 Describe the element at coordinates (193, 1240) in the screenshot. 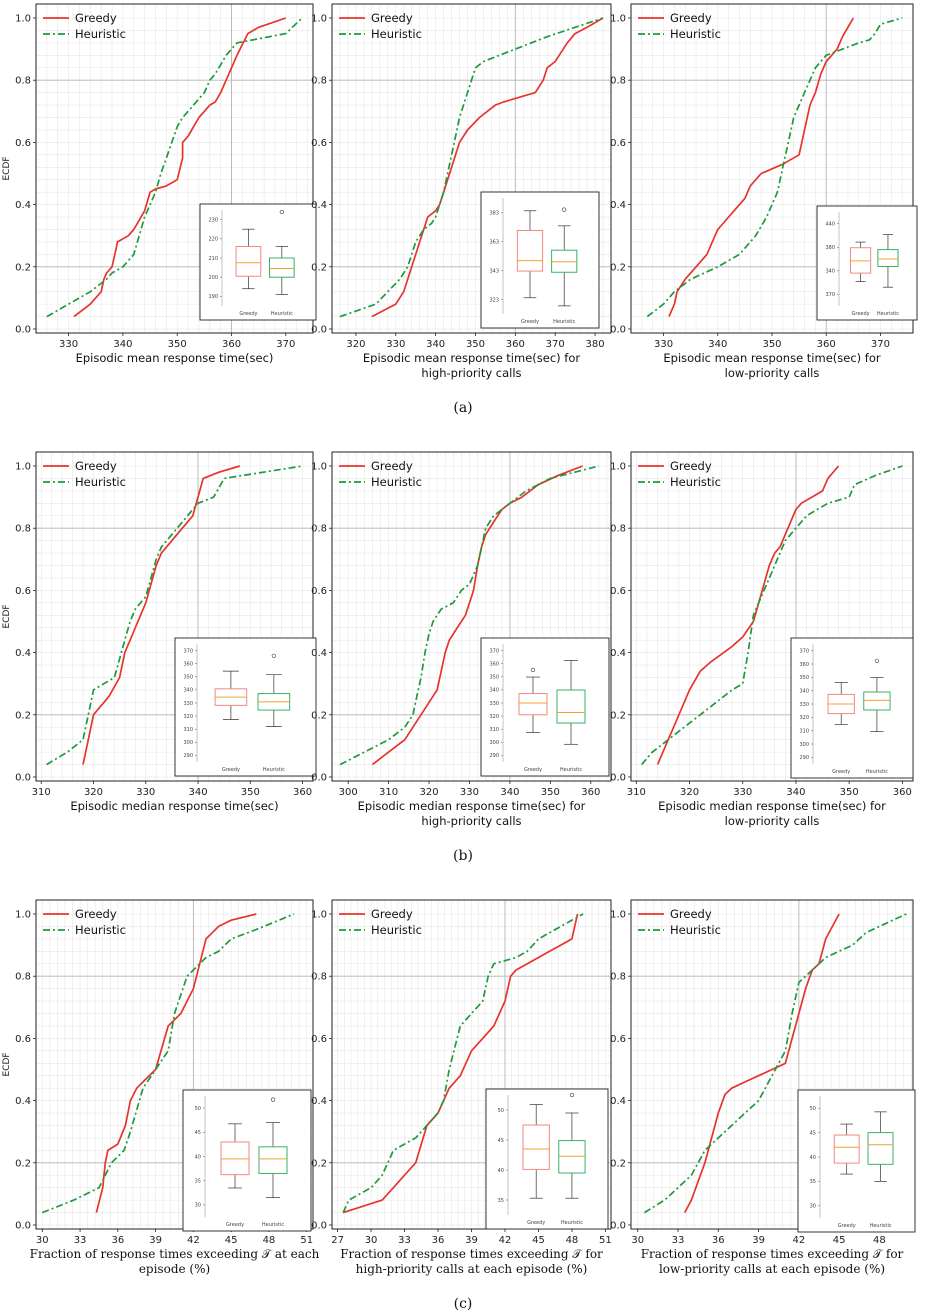

I see `x-tick-label: 42` at that location.